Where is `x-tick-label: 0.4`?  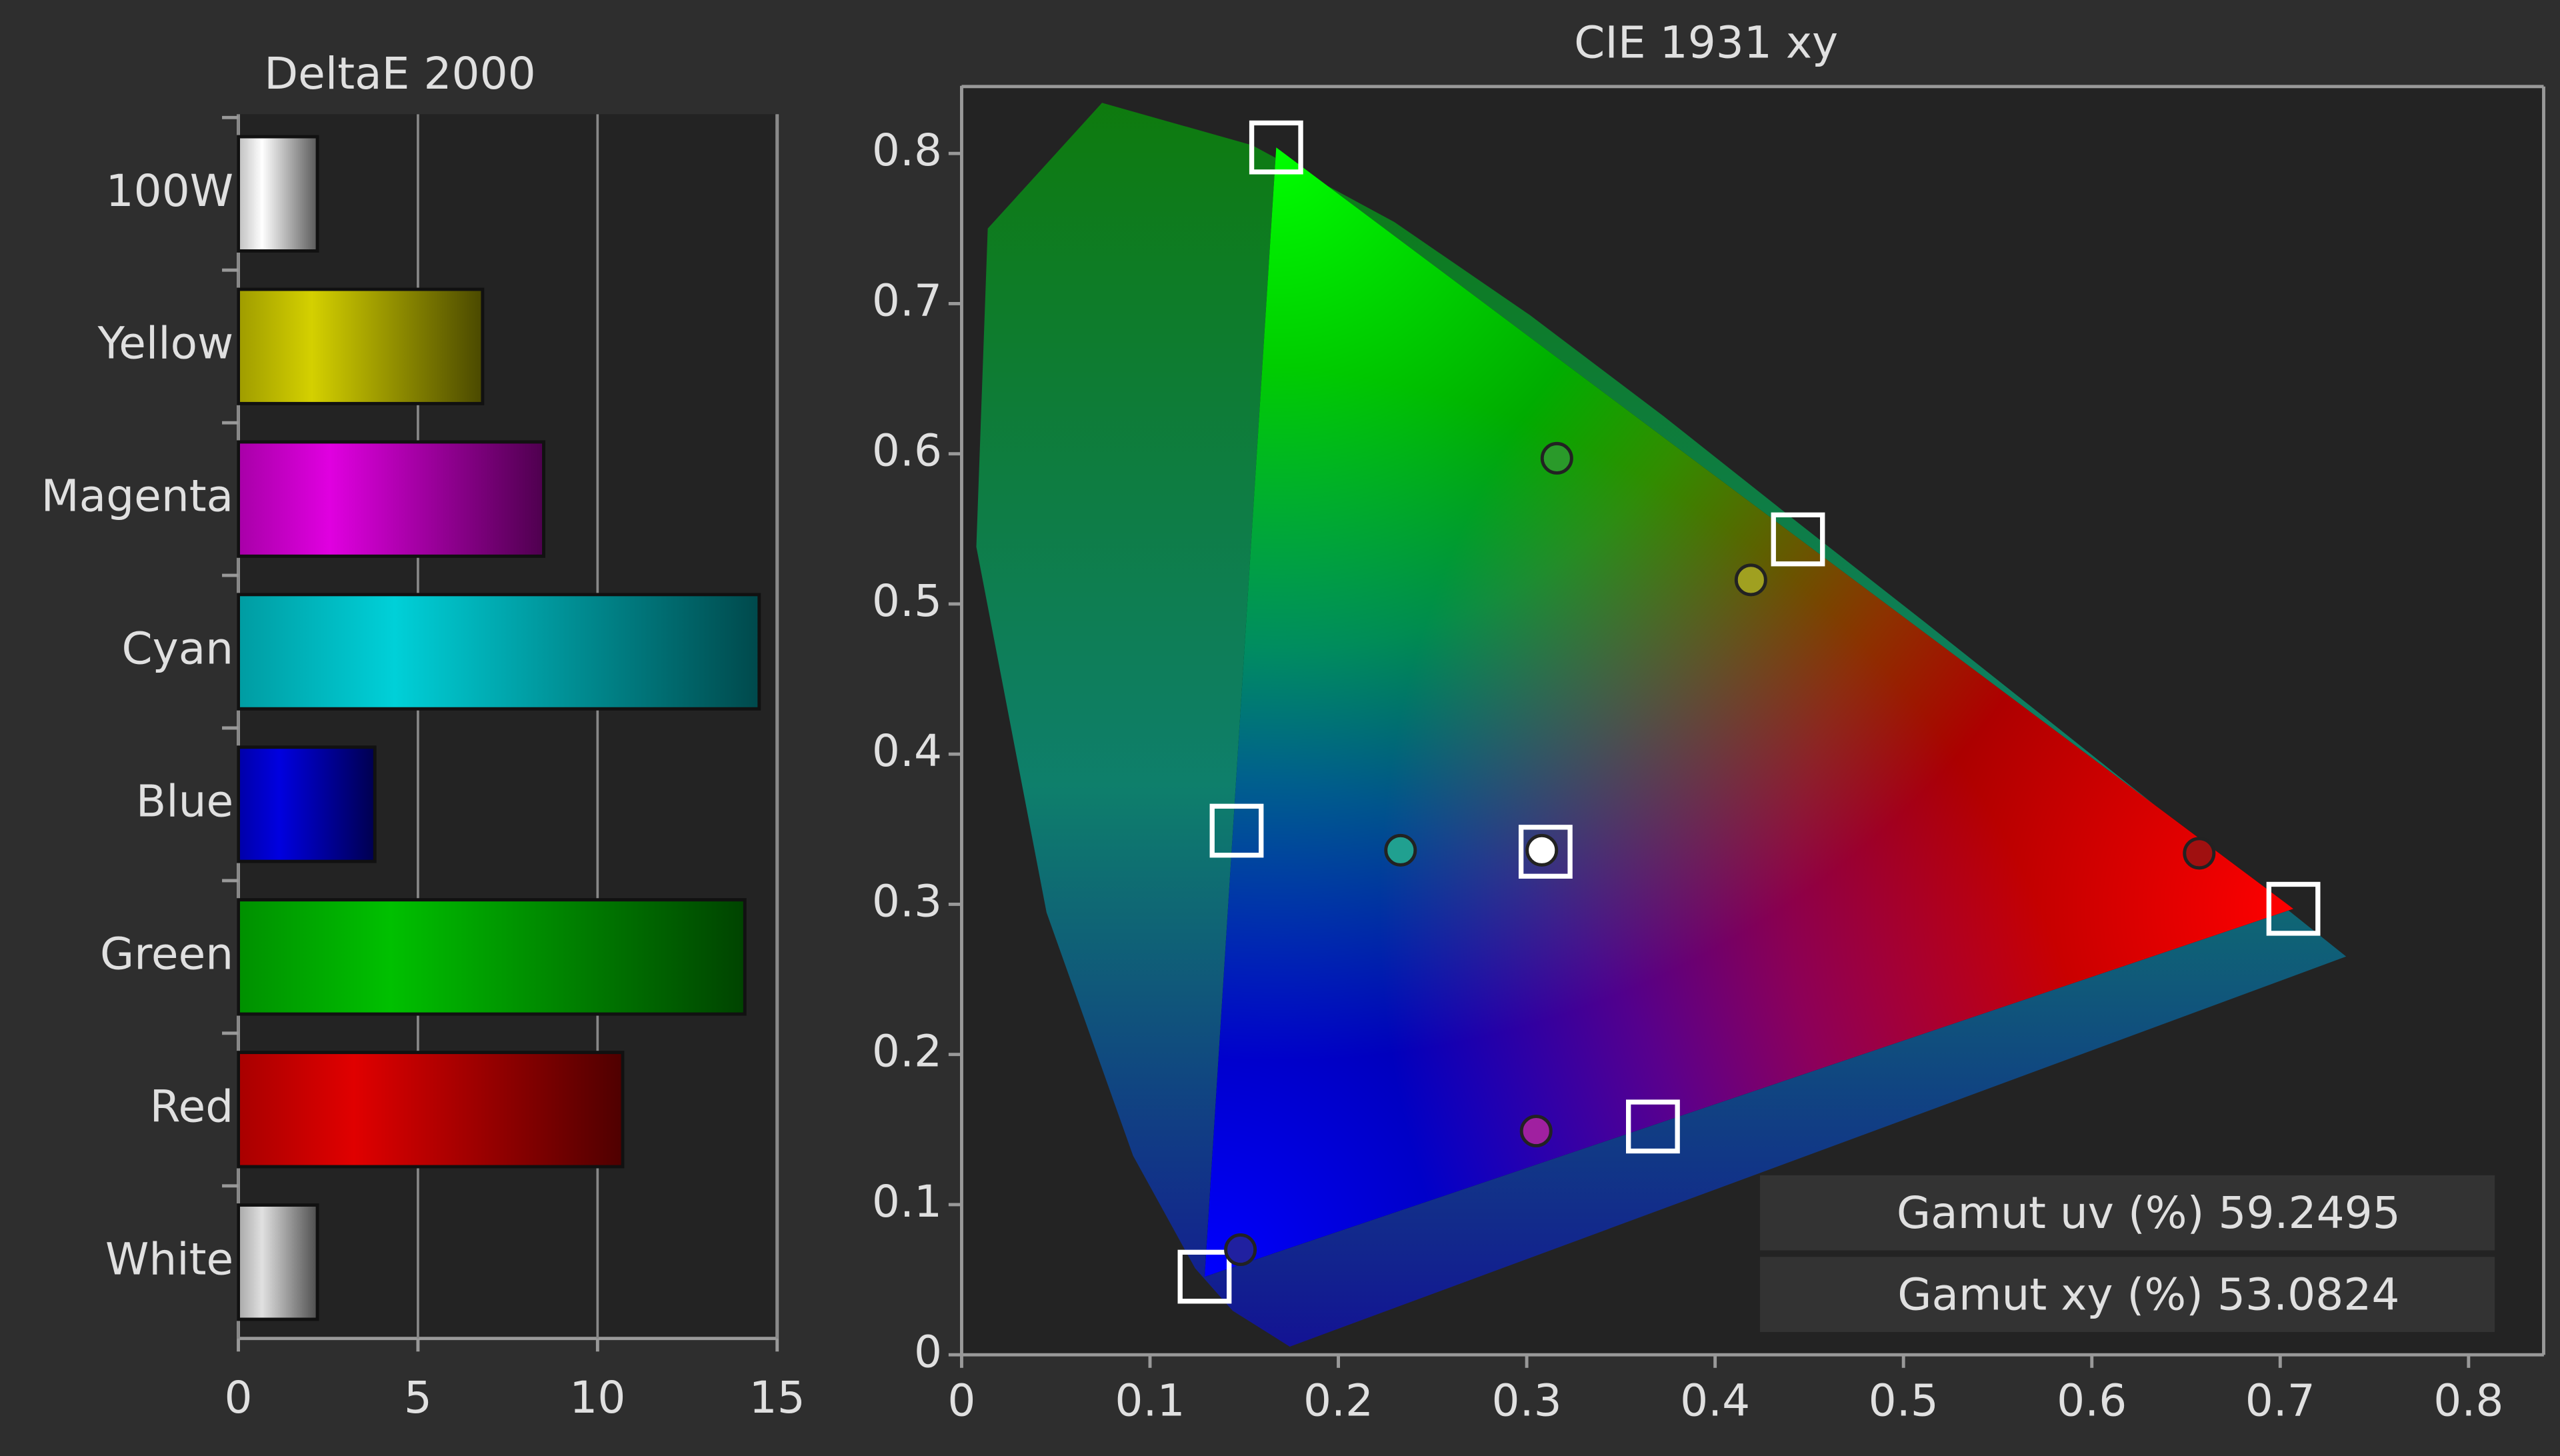
x-tick-label: 0.4 is located at coordinates (1715, 1401).